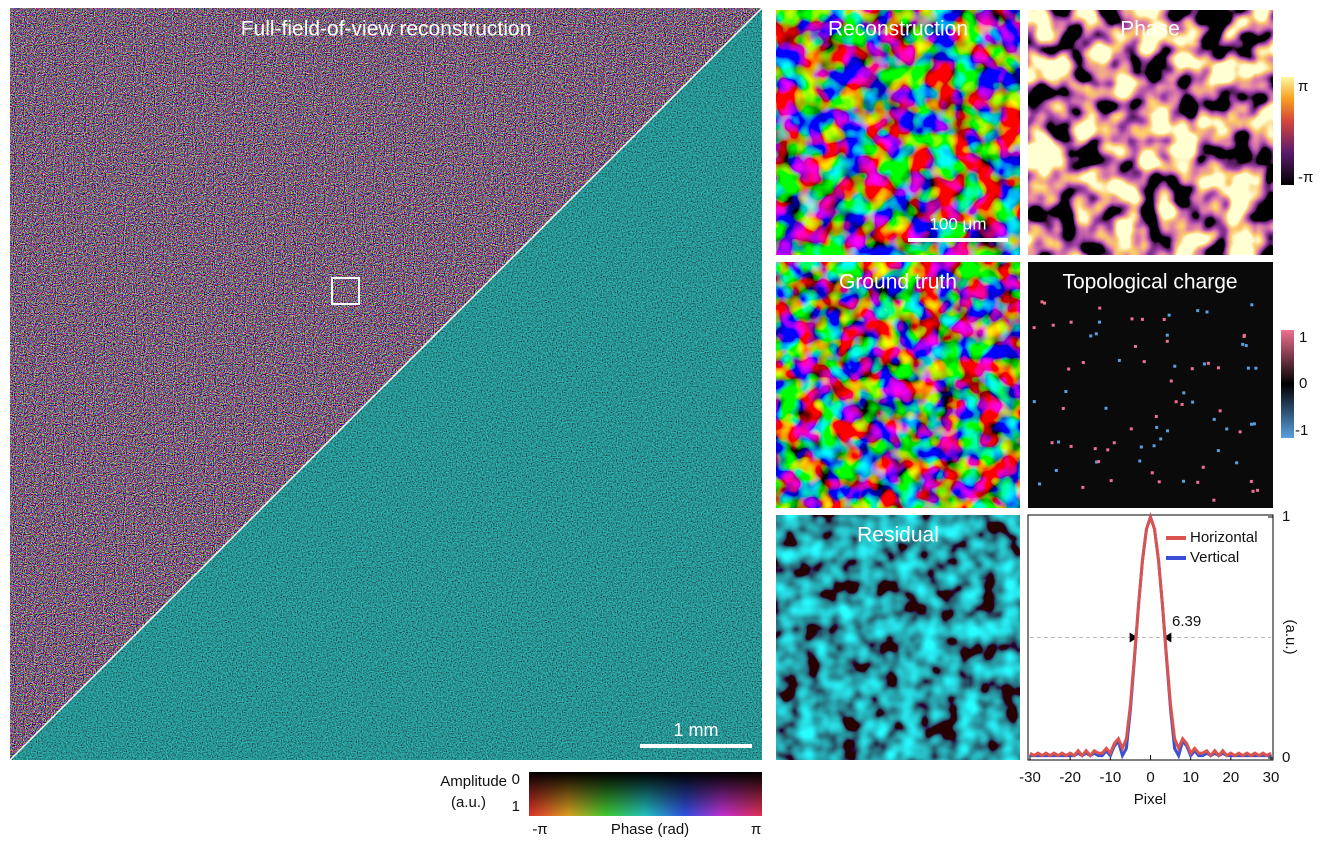  I want to click on series-line, so click(1150, 635).